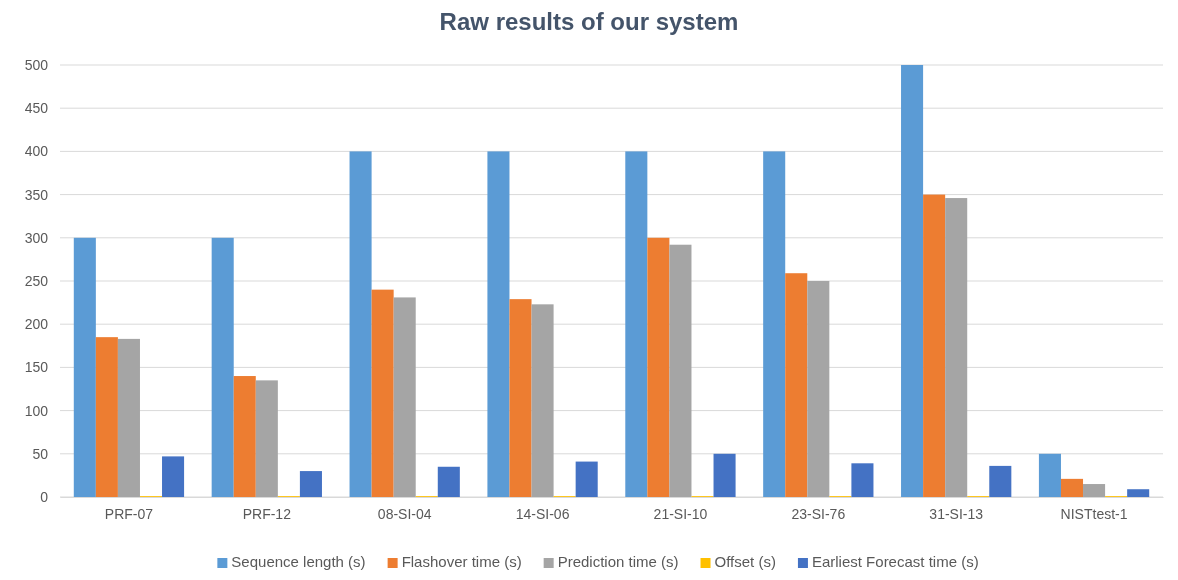 Image resolution: width=1178 pixels, height=580 pixels. What do you see at coordinates (542, 513) in the screenshot?
I see `x-tick-label: 14-SI-06` at bounding box center [542, 513].